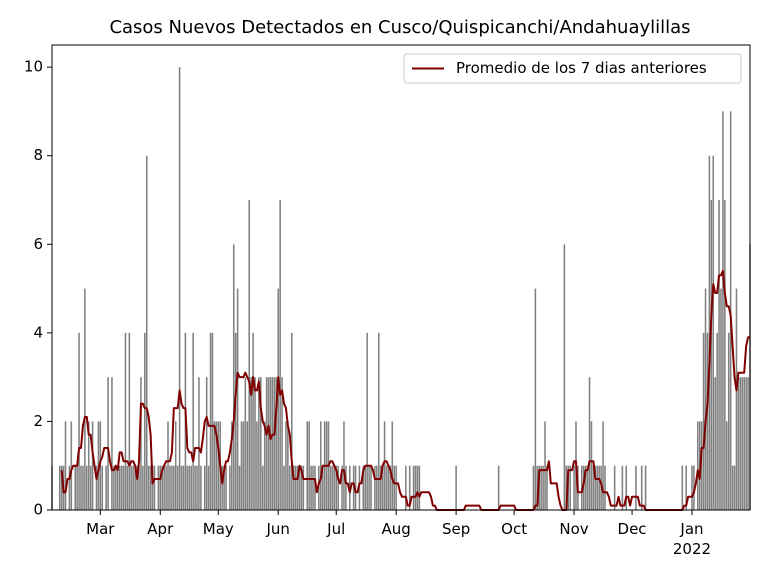 The height and width of the screenshot is (576, 768). I want to click on x-tick-label: Apr, so click(160, 529).